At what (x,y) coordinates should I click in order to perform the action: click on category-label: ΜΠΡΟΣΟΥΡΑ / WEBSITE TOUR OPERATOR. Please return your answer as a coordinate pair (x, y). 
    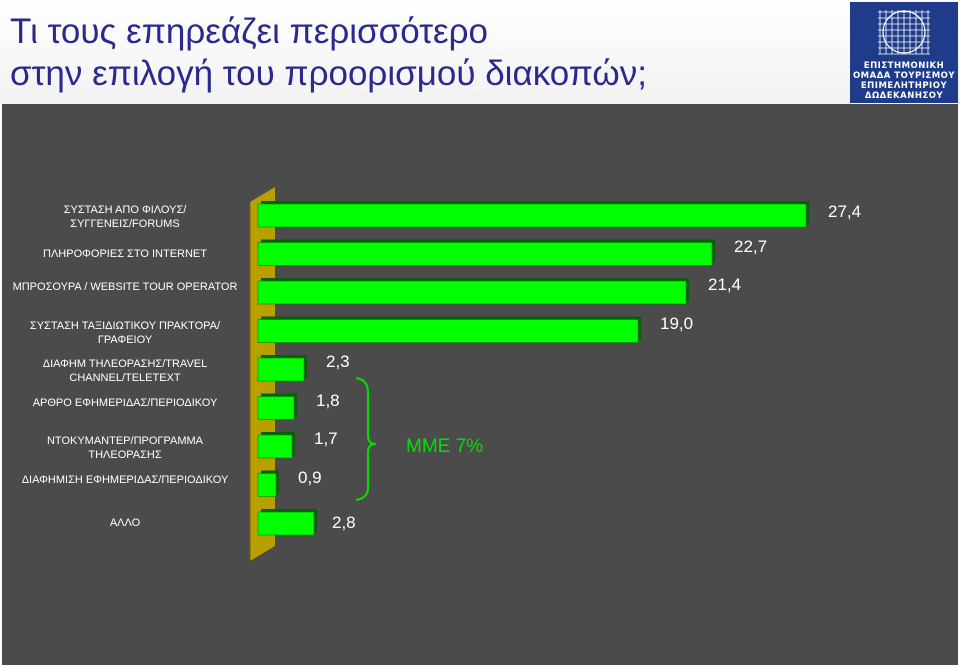
    Looking at the image, I should click on (125, 287).